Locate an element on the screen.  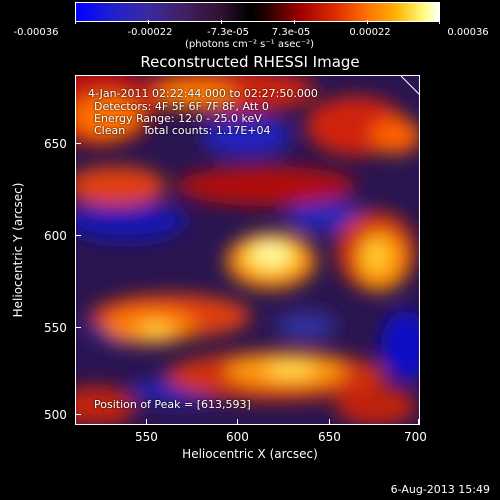
energy-range-text: Energy Range: 12.0 - 25.0 keV is located at coordinates (178, 118).